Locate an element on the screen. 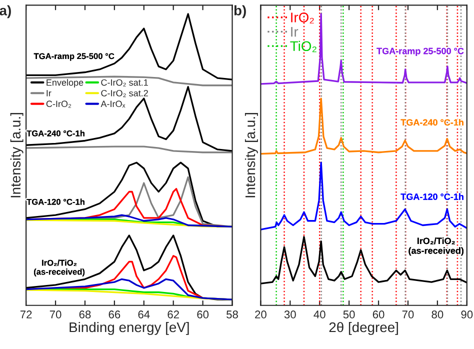  legend-label: C-IrO₂ sat.2 is located at coordinates (124, 94).